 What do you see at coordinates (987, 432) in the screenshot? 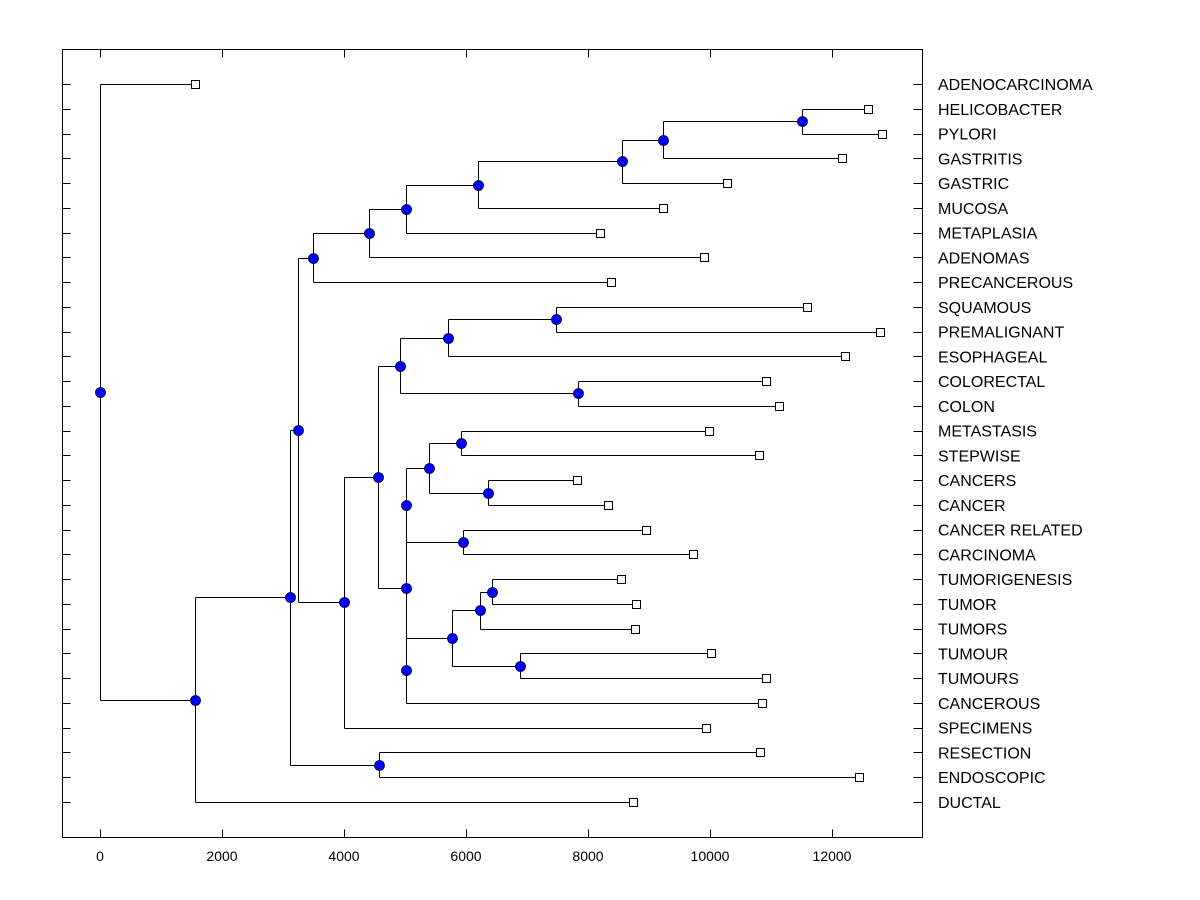
I see `leaf-label: METASTASIS` at bounding box center [987, 432].